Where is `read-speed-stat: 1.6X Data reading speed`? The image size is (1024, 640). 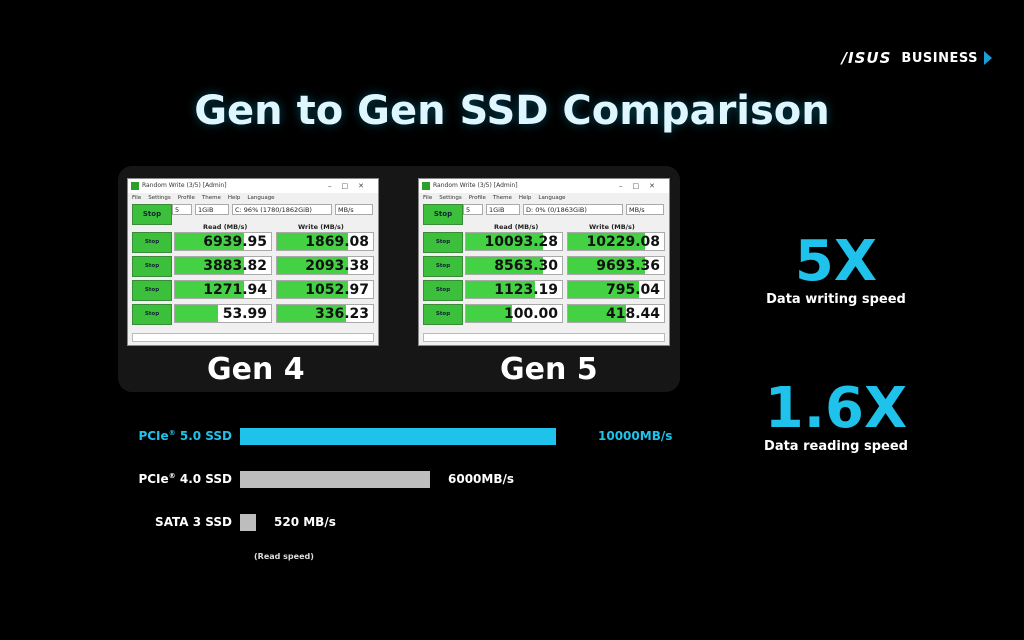 read-speed-stat: 1.6X Data reading speed is located at coordinates (836, 415).